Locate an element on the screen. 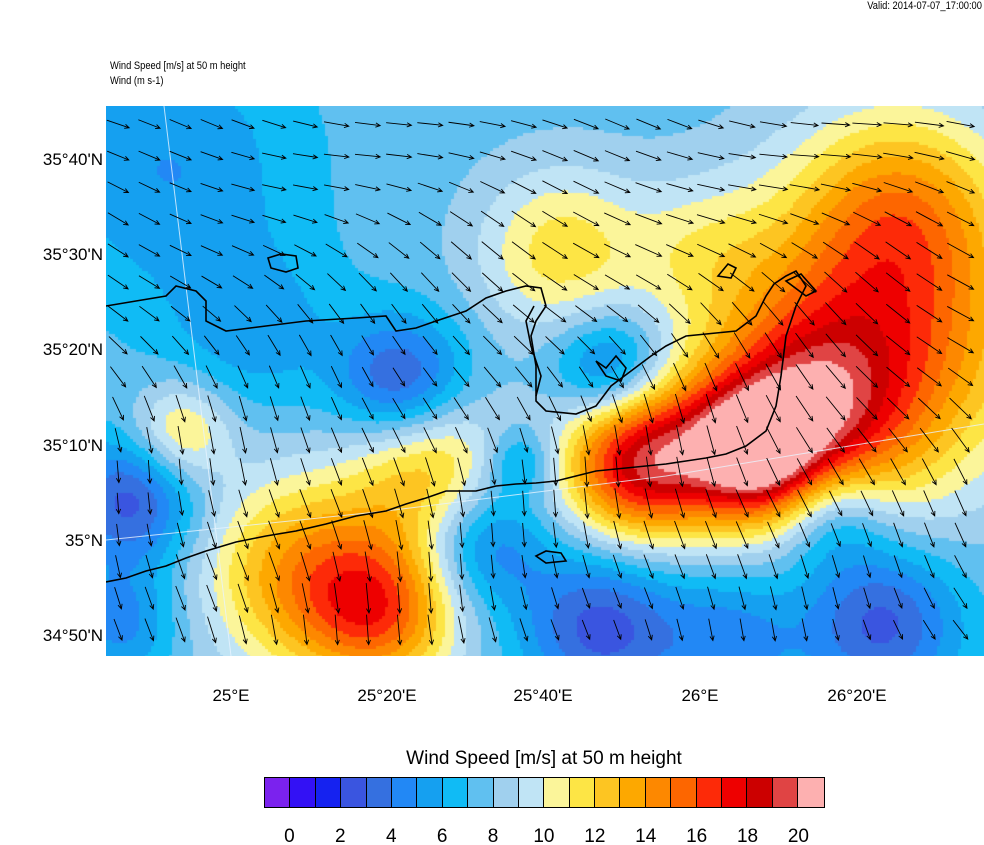 This screenshot has width=984, height=845. colorbar-tick-label: 0 is located at coordinates (289, 835).